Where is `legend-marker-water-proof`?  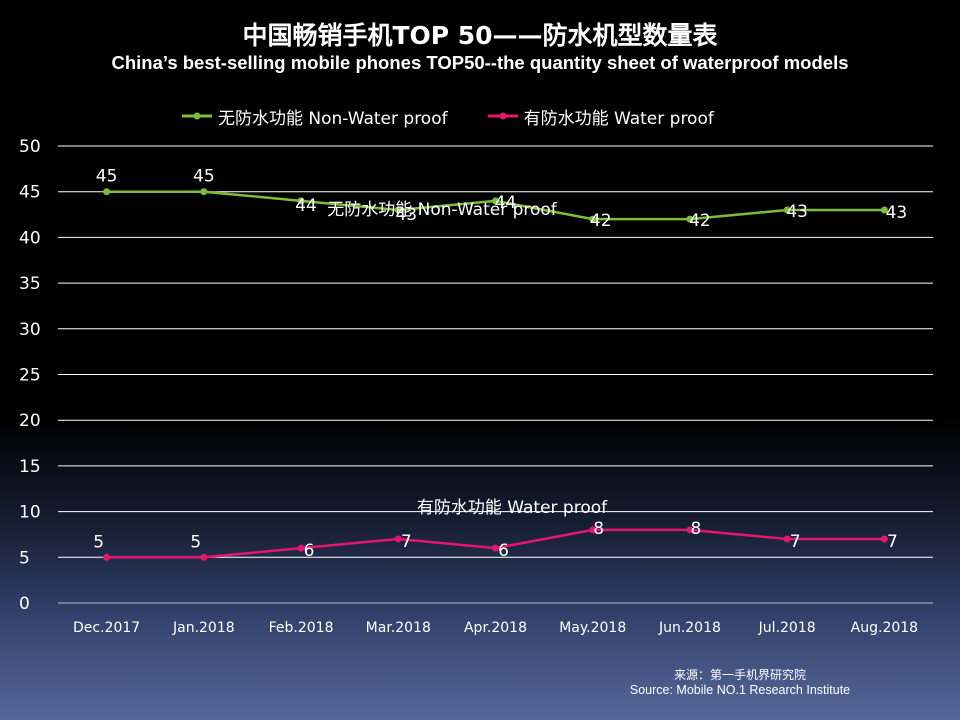
legend-marker-water-proof is located at coordinates (502, 116).